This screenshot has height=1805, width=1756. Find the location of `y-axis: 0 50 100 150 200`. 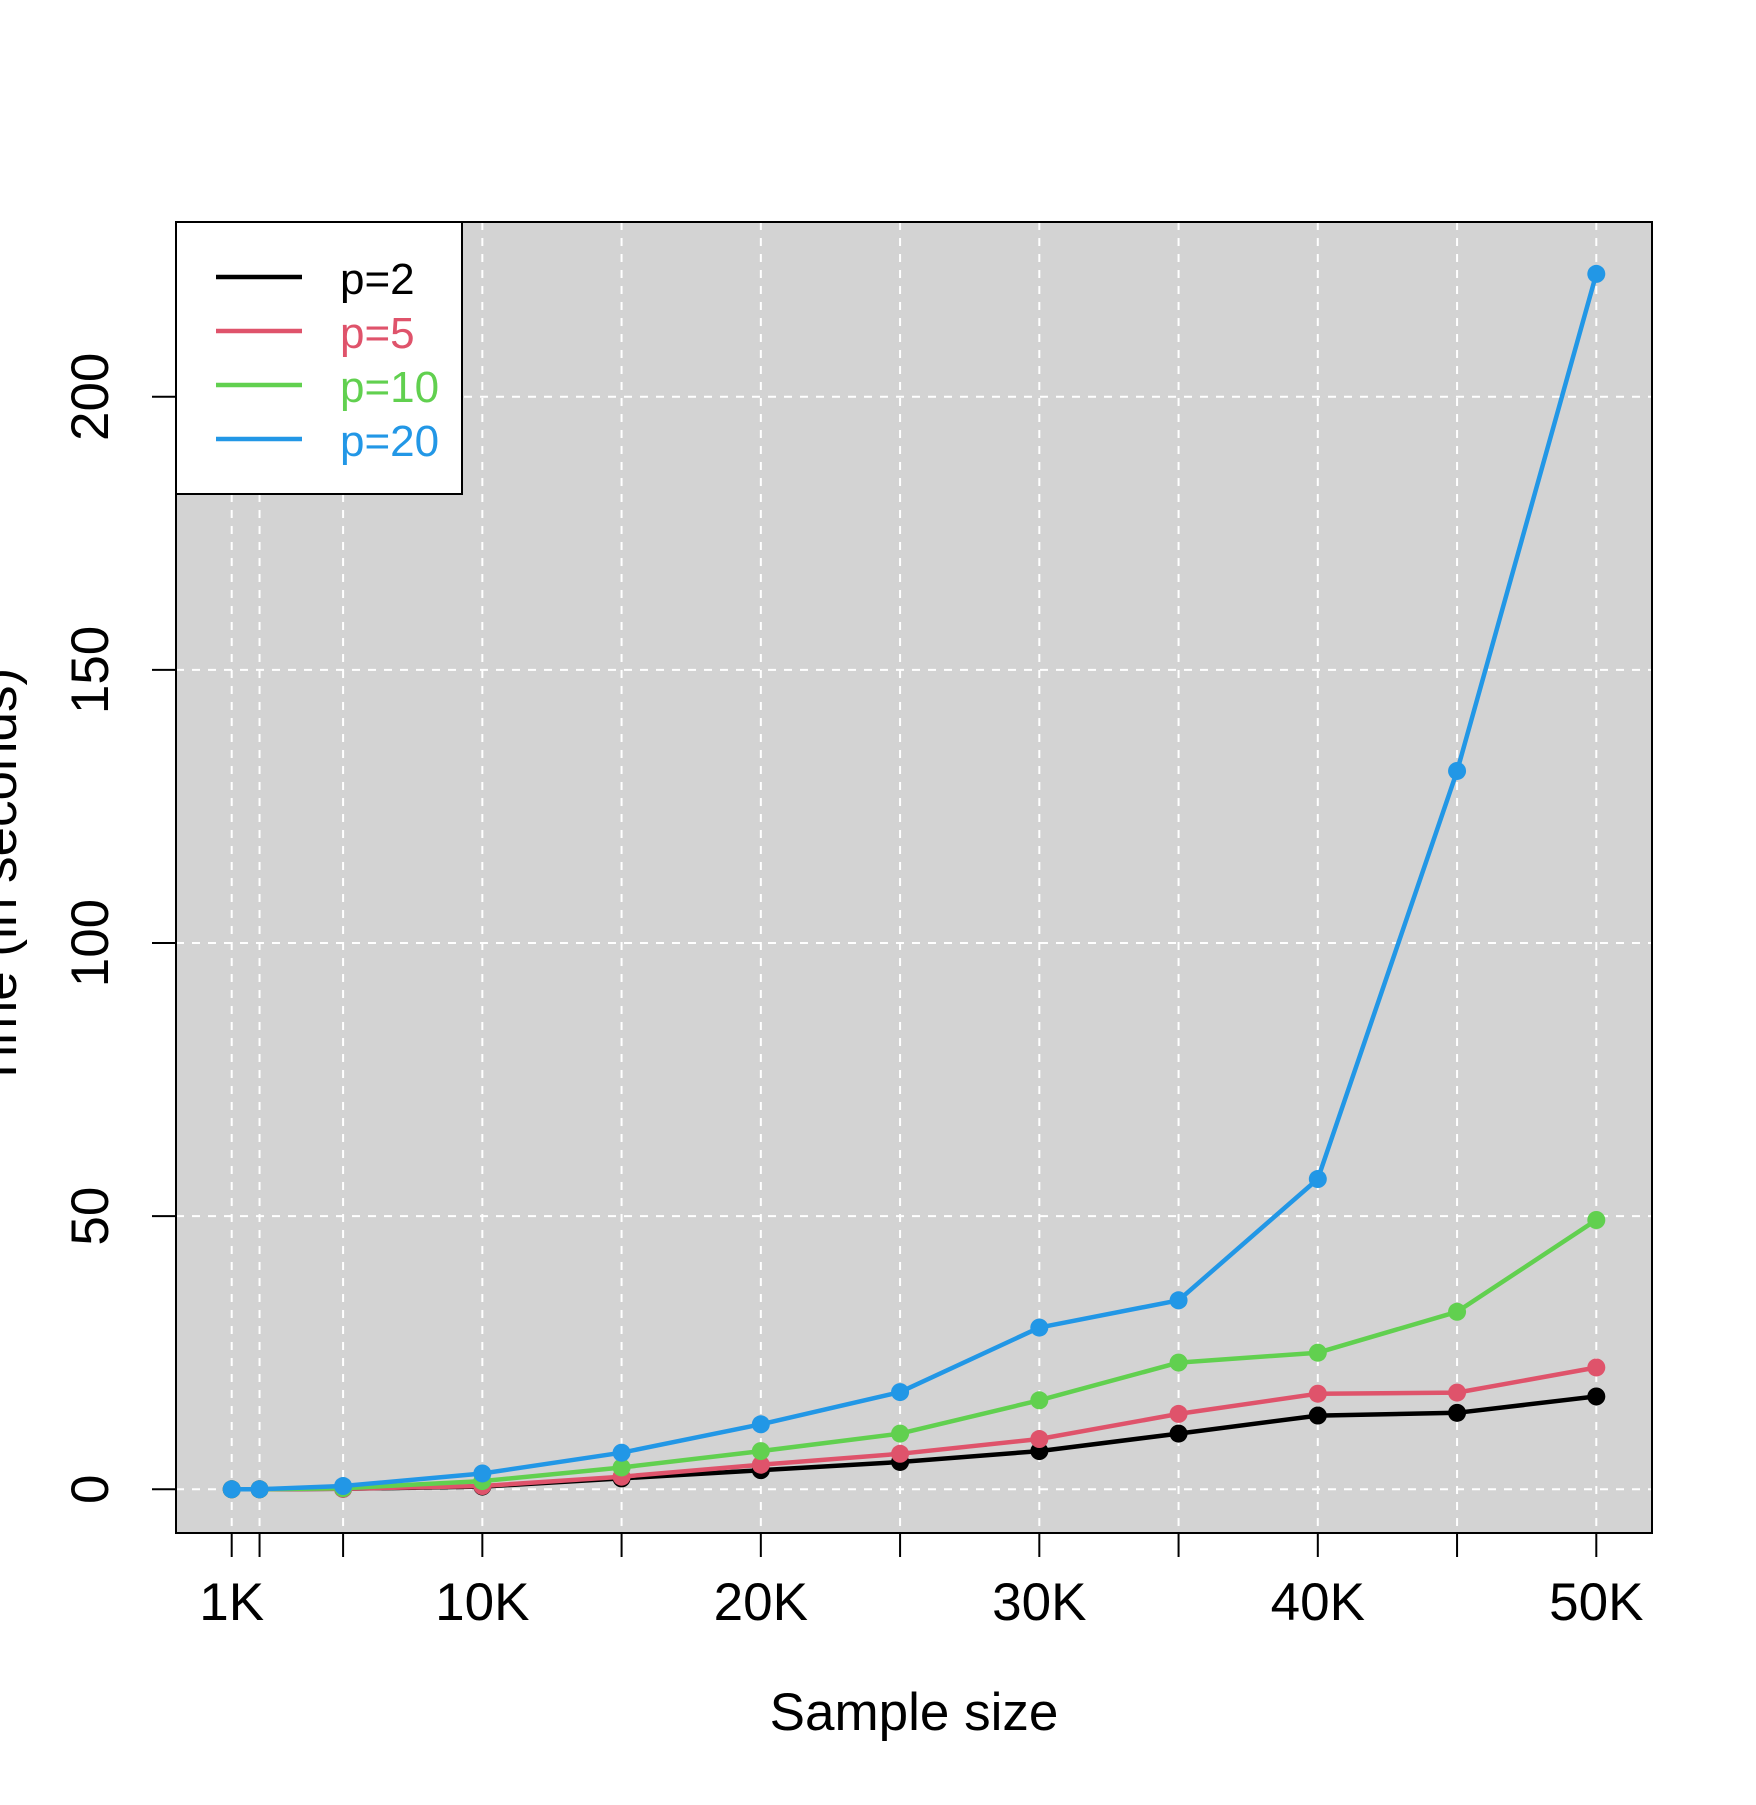

y-axis: 0 50 100 150 200 is located at coordinates (119, 928).